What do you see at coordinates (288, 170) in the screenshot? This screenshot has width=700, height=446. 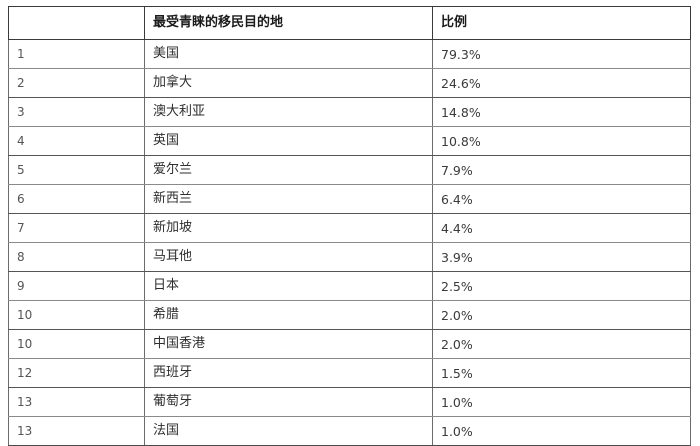 I see `cell-destination: 爱尔兰` at bounding box center [288, 170].